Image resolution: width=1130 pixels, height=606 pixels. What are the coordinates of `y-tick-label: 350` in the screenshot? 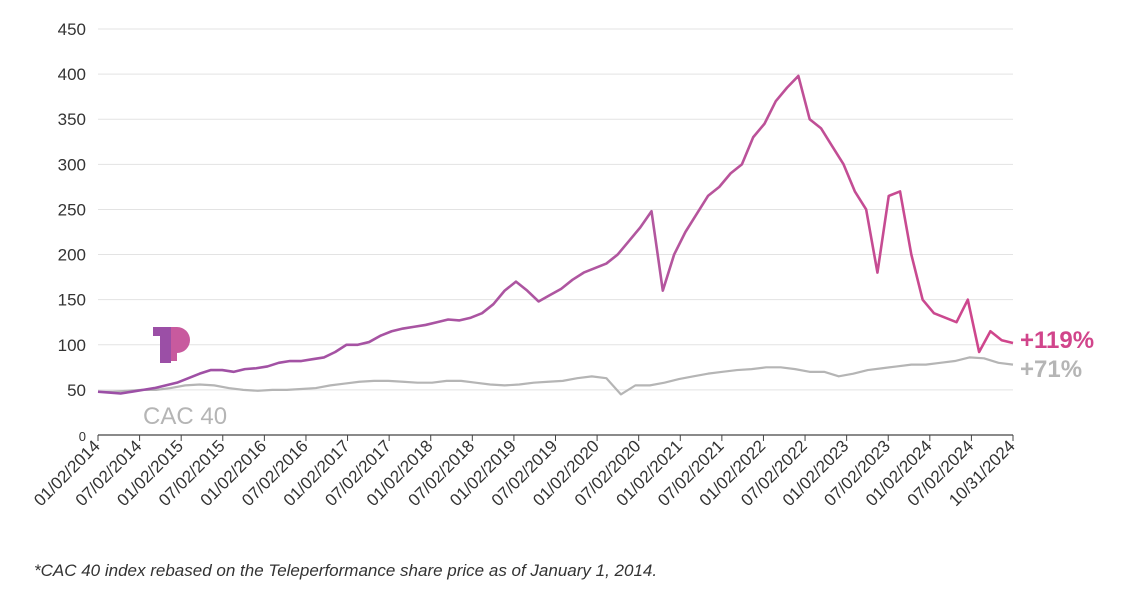 It's located at (72, 119).